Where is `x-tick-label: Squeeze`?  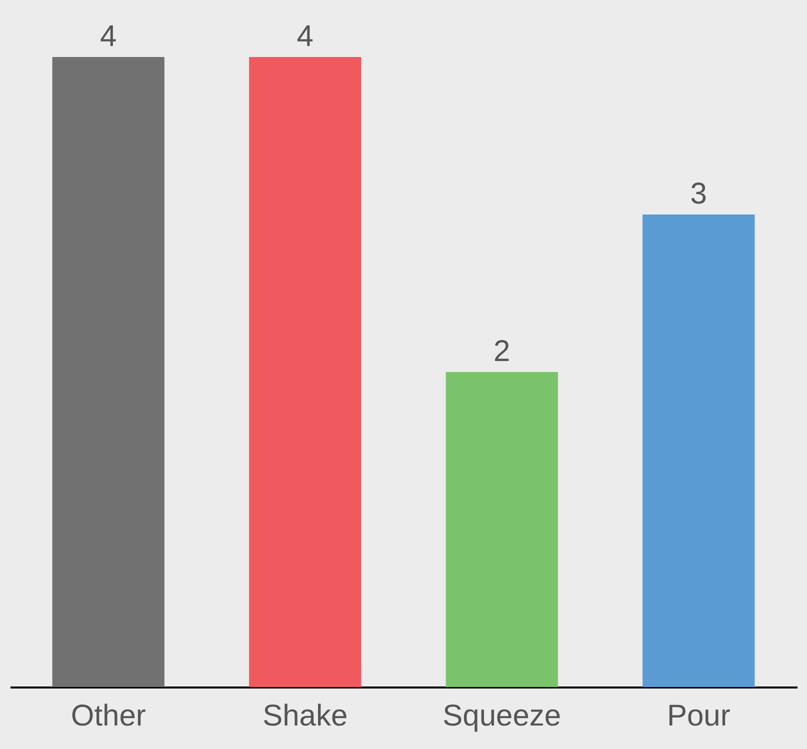
x-tick-label: Squeeze is located at coordinates (502, 716).